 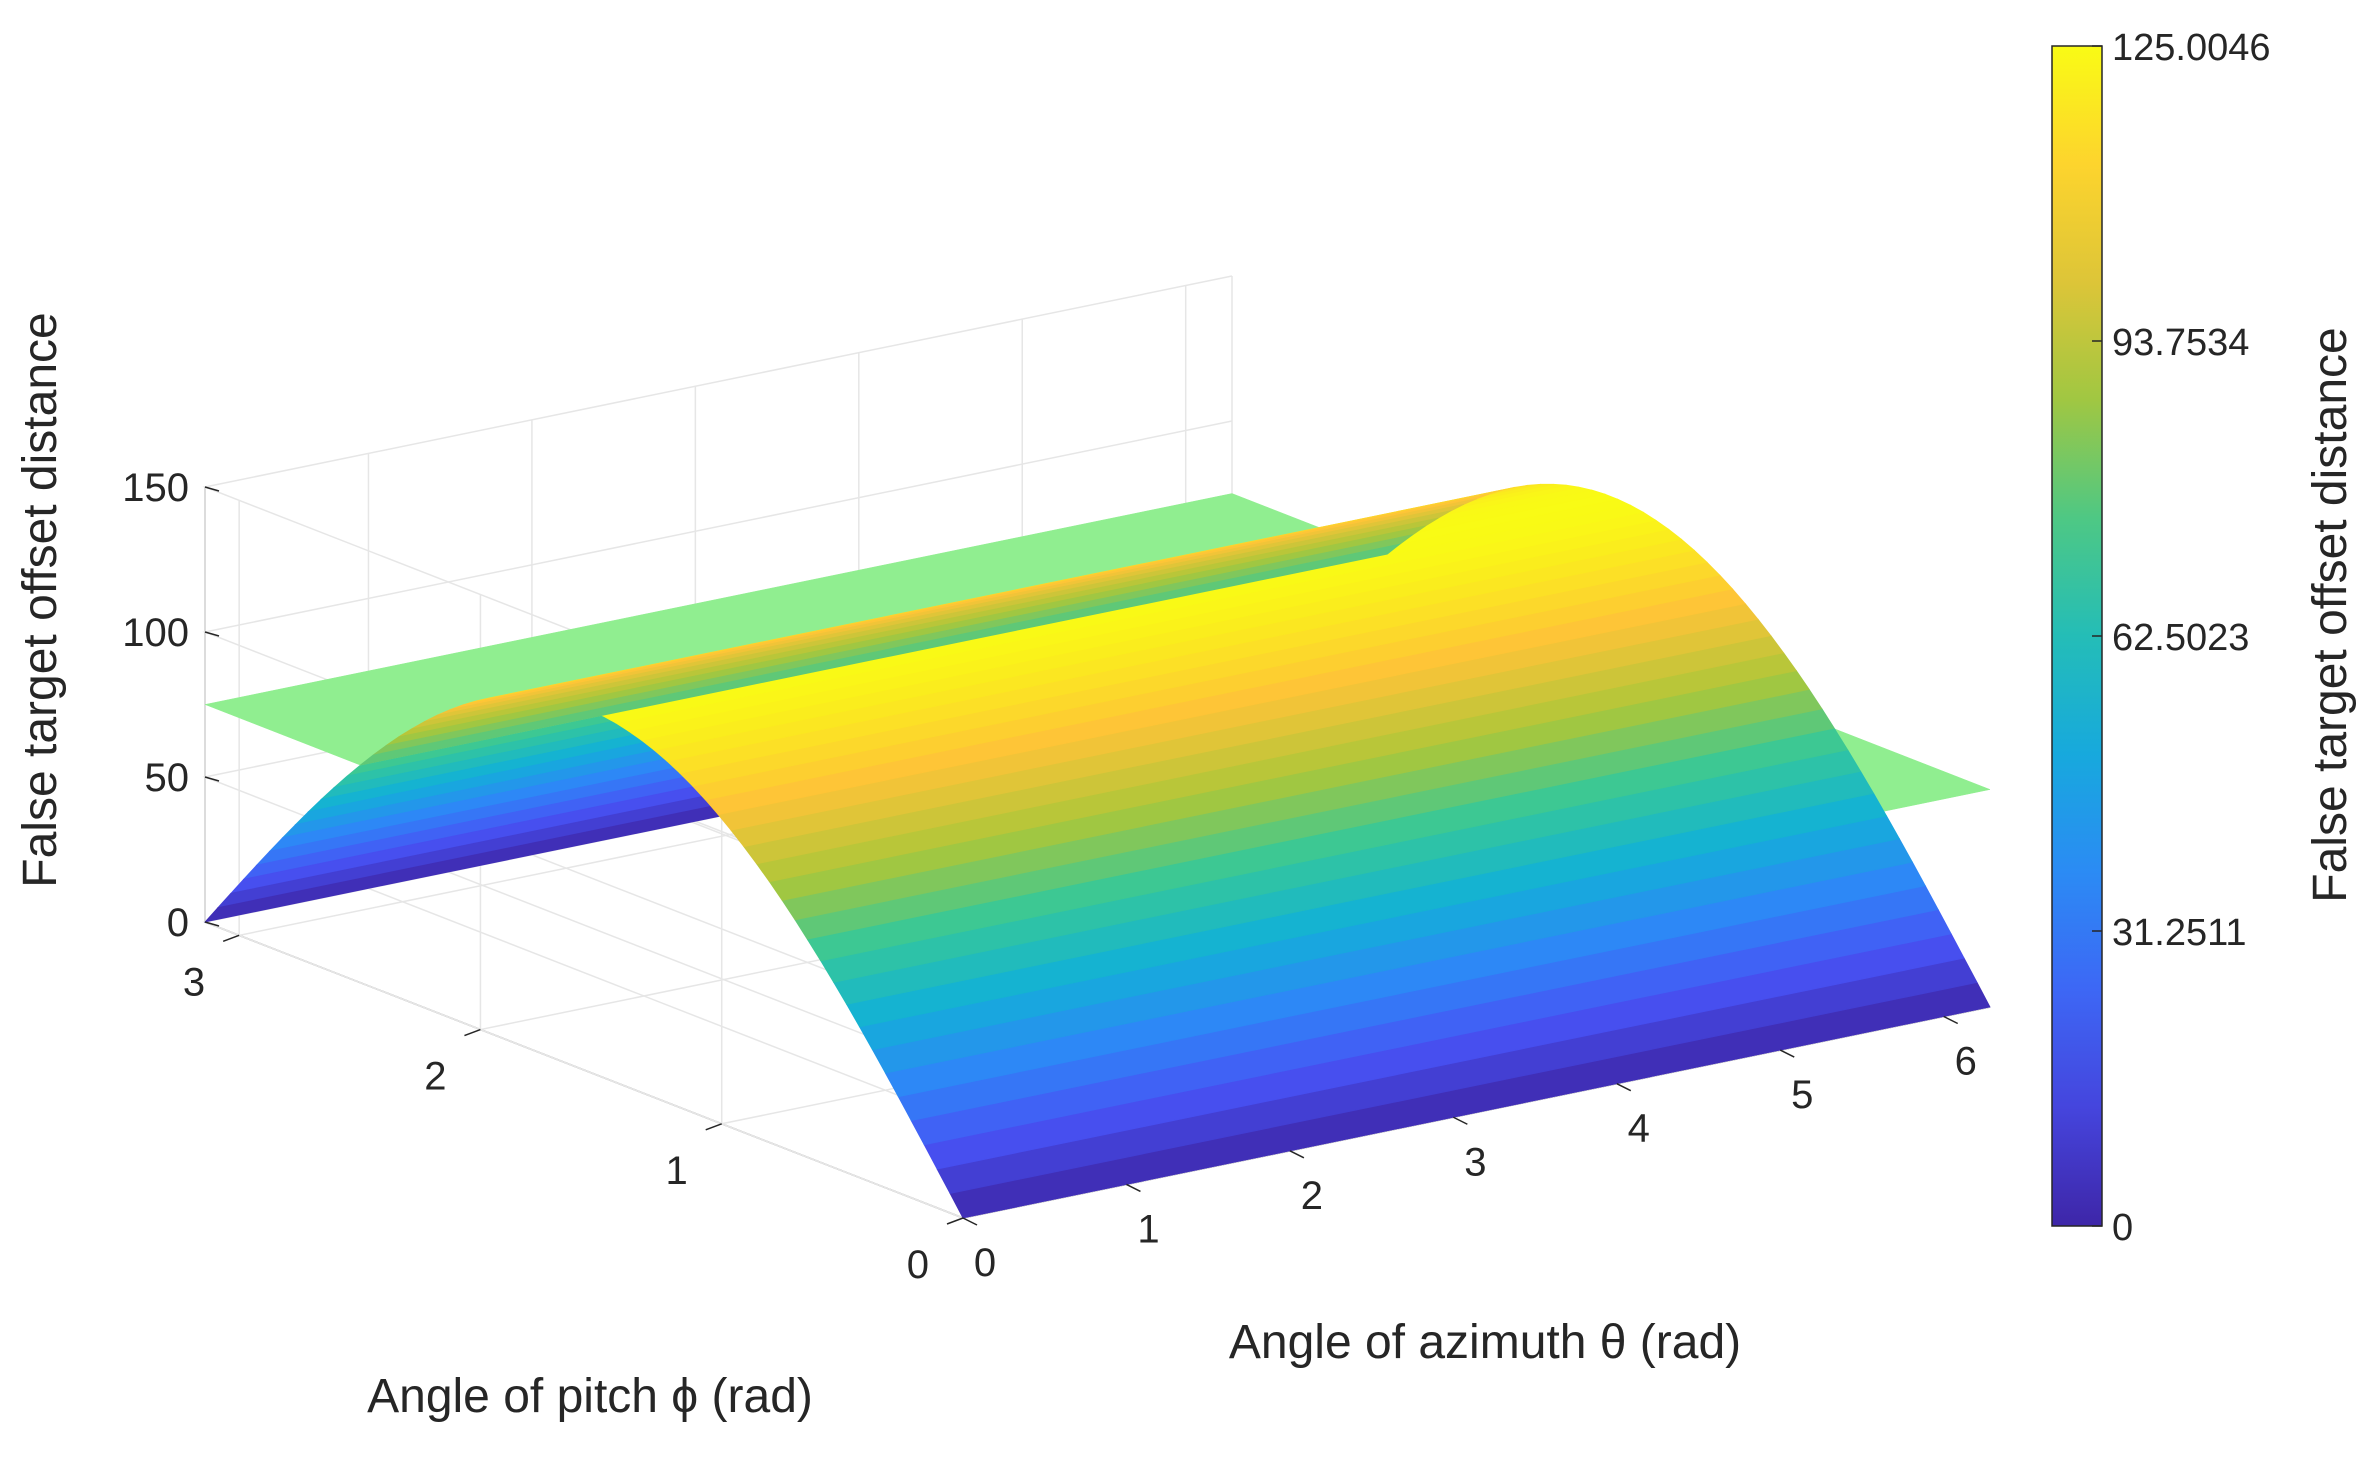 I want to click on grid-line, so click(x=584, y=1070).